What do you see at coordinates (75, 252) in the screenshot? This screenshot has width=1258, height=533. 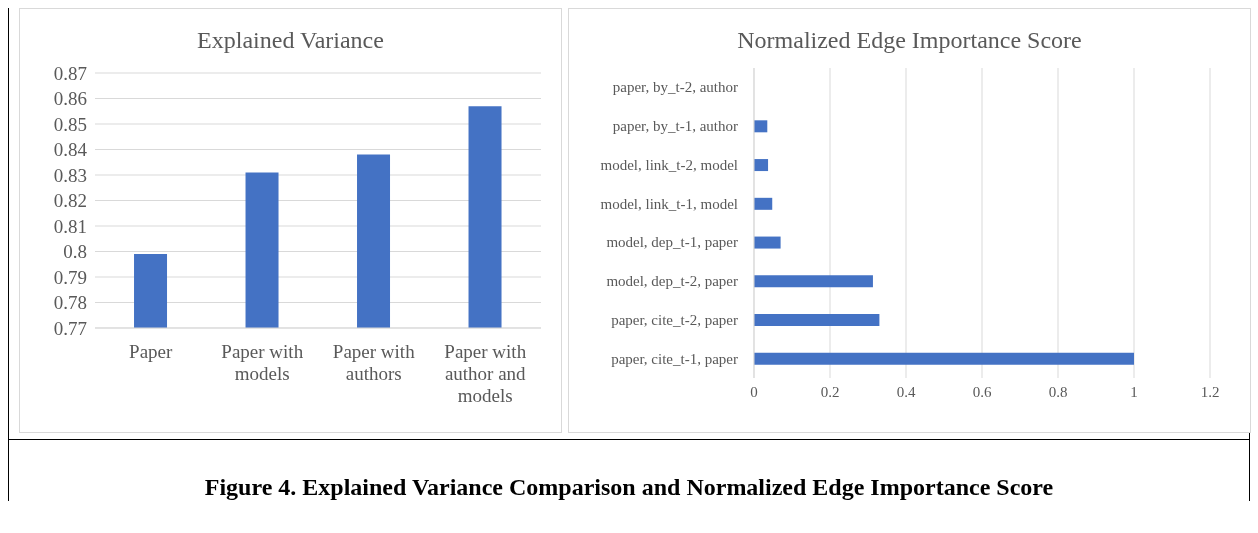 I see `y-tick-label: 0.8` at bounding box center [75, 252].